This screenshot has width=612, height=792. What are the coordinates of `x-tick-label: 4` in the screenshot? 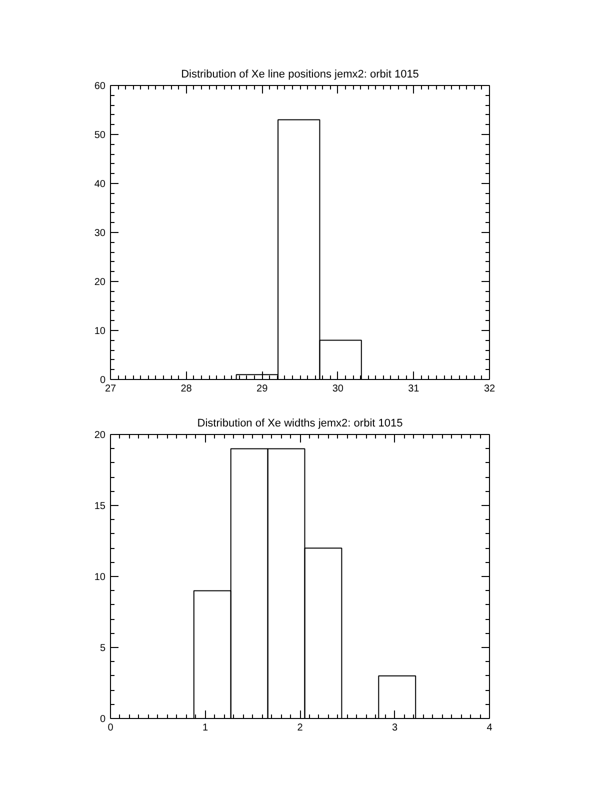 It's located at (489, 728).